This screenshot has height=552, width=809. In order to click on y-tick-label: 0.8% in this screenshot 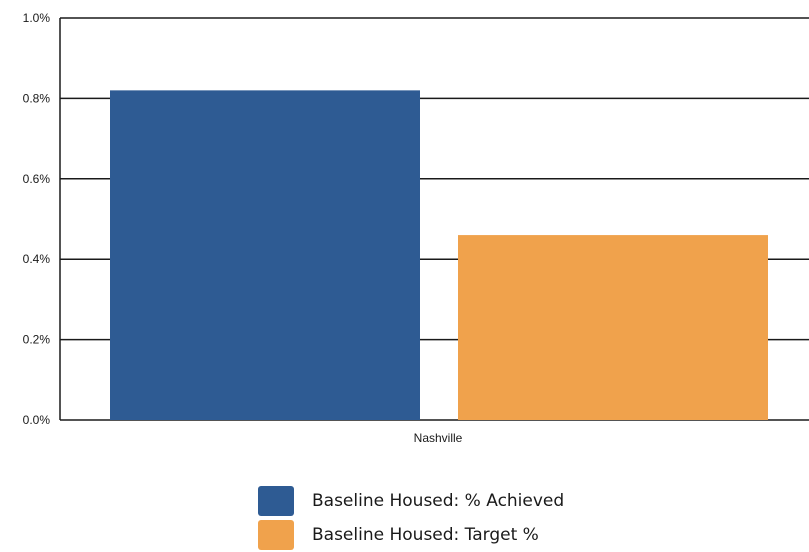, I will do `click(37, 98)`.